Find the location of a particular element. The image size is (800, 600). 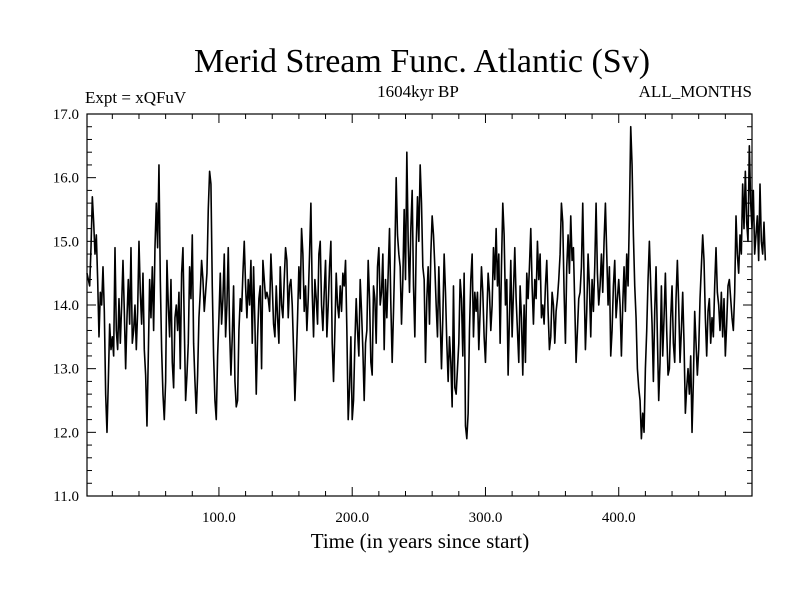

x-tick-label: 100.0 is located at coordinates (219, 518).